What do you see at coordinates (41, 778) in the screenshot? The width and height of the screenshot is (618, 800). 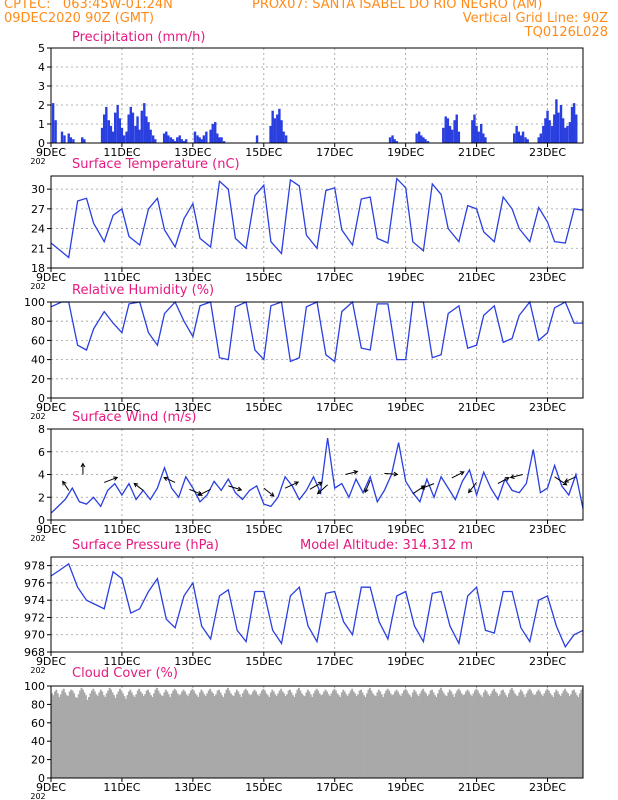 I see `y-tick-label: 0` at bounding box center [41, 778].